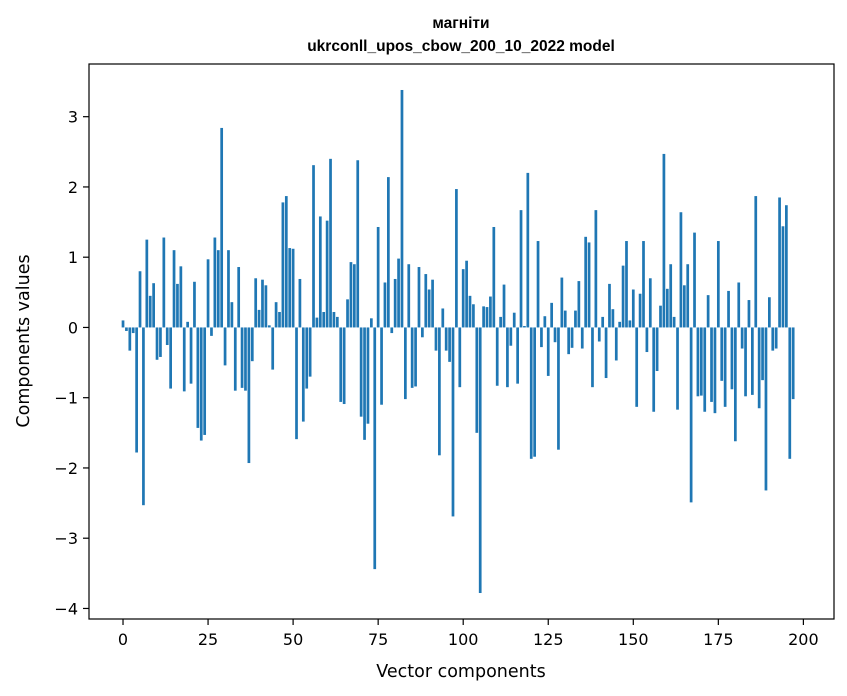  What do you see at coordinates (468, 634) in the screenshot?
I see `x-axis-ticks: 0 25 50 75 100 125 150 175 200` at bounding box center [468, 634].